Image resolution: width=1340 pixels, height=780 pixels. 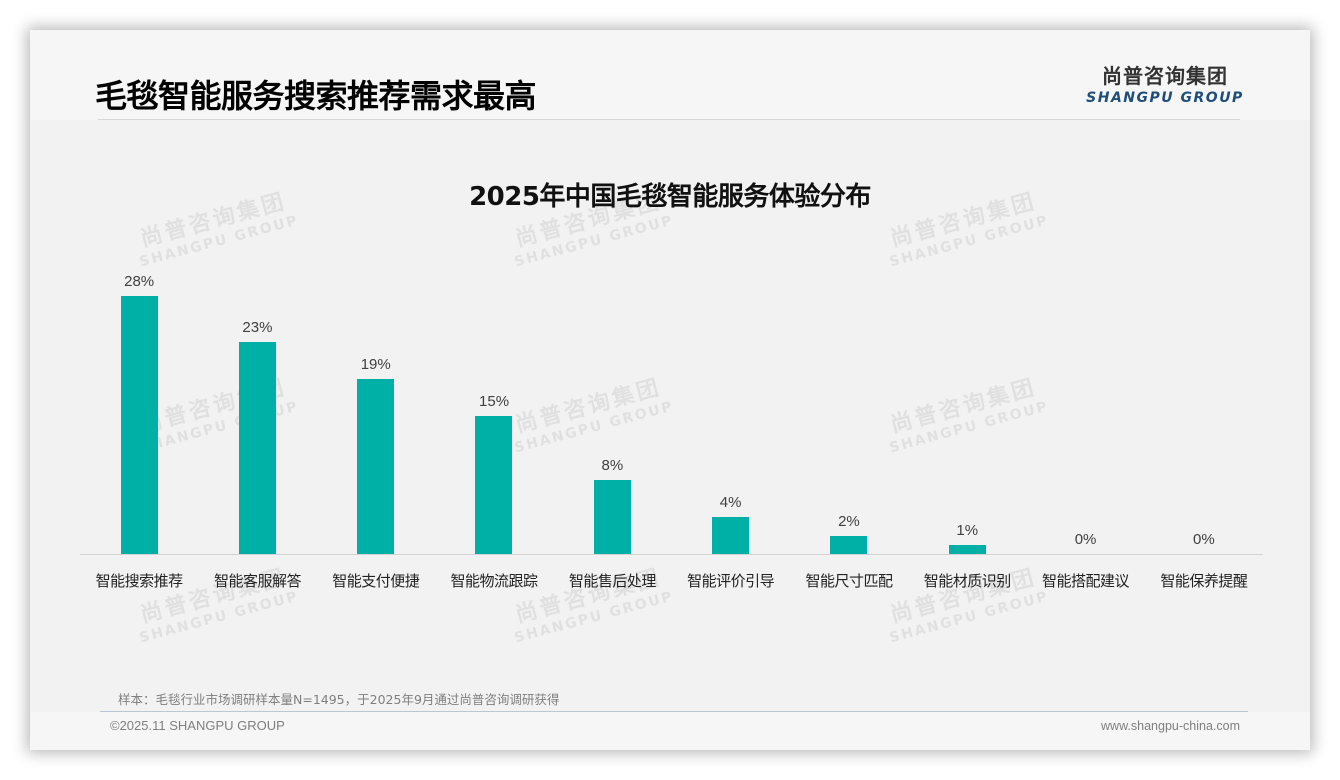 I want to click on bar-value-label: 2%, so click(x=849, y=521).